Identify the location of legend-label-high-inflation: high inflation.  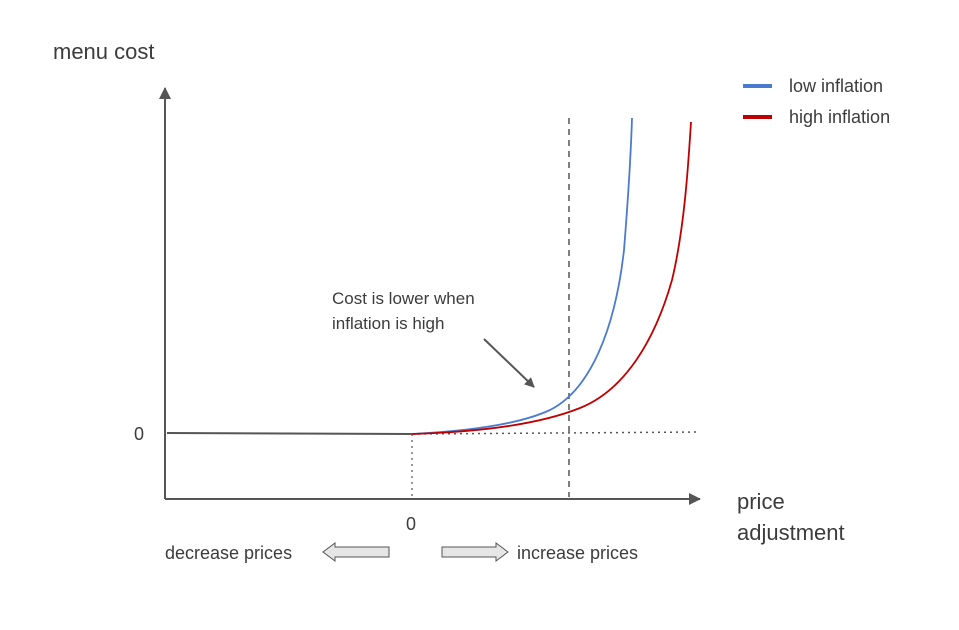
(839, 117).